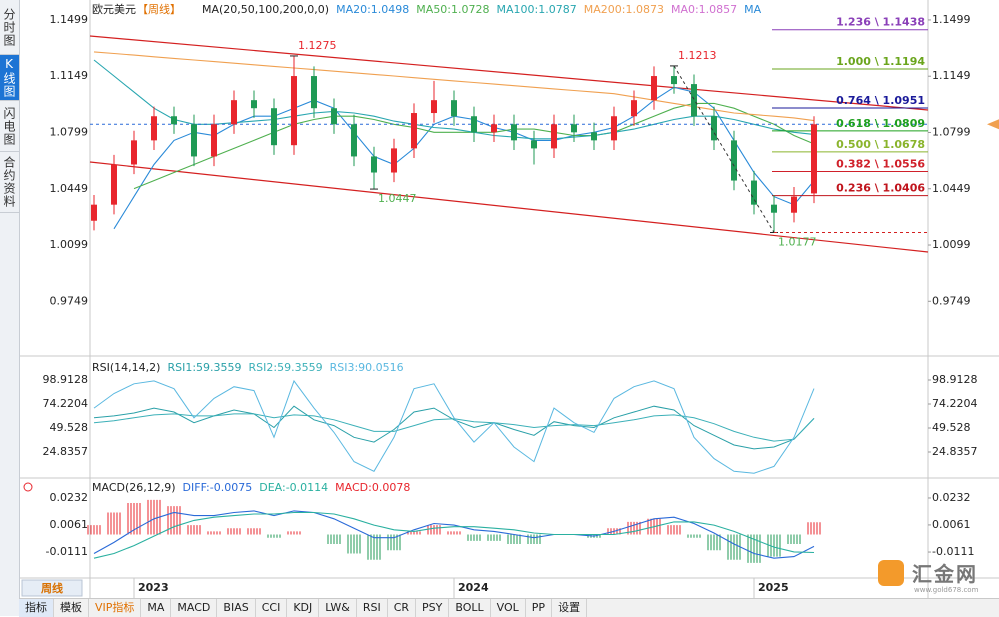 Image resolution: width=999 pixels, height=617 pixels. What do you see at coordinates (272, 608) in the screenshot?
I see `toolbar-tab: CCI` at bounding box center [272, 608].